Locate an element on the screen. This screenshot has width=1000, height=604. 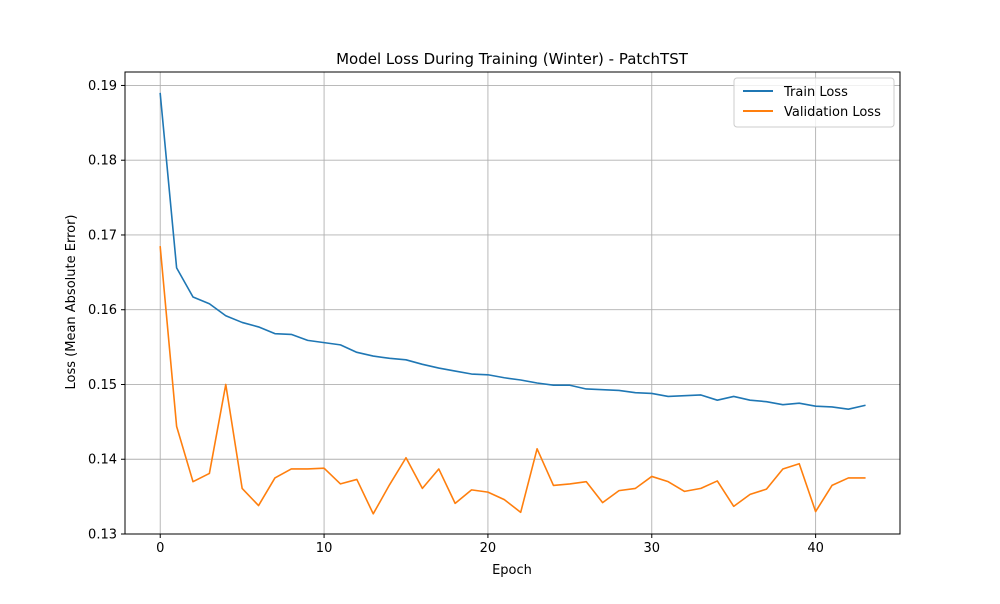
legend-frame is located at coordinates (814, 102).